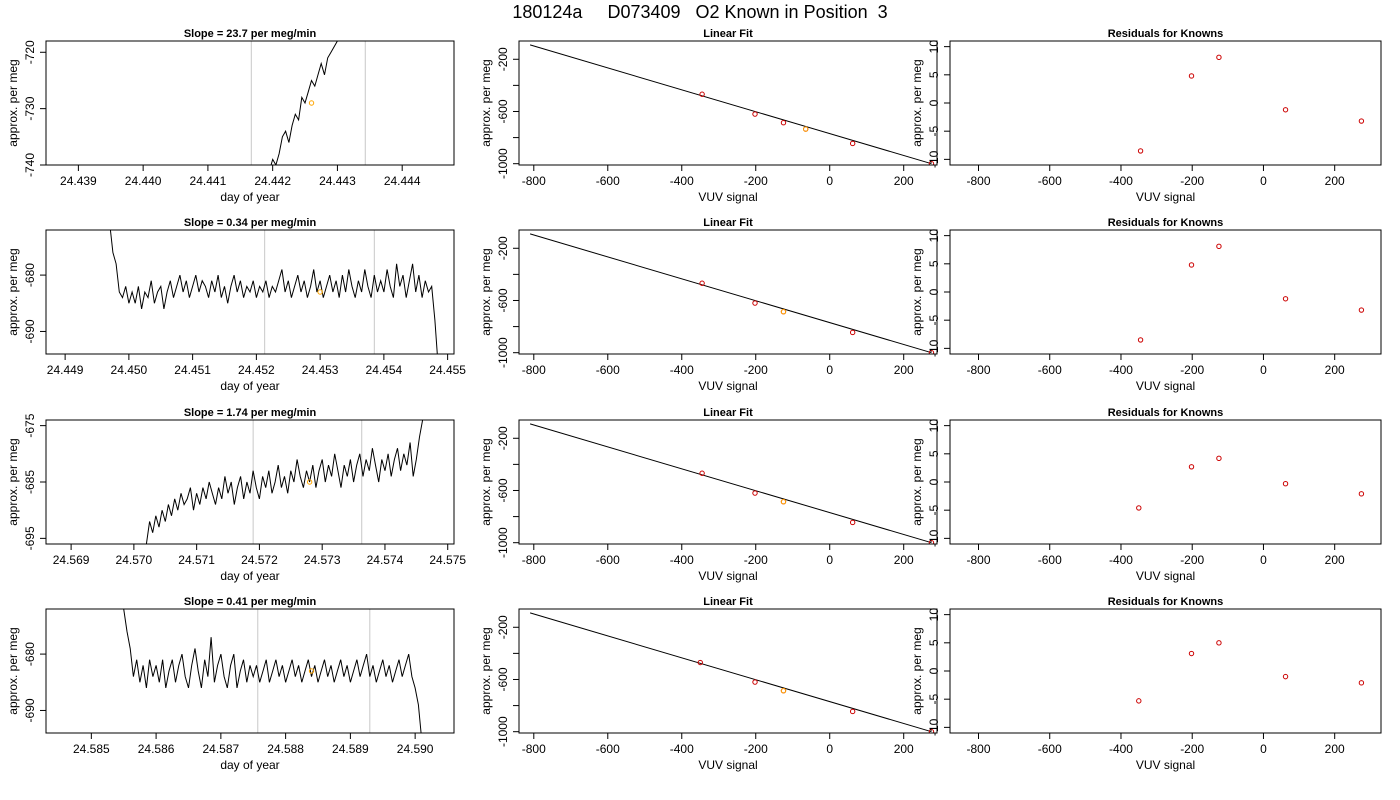 The image size is (1400, 800). What do you see at coordinates (273, 292) in the screenshot?
I see `series-line` at bounding box center [273, 292].